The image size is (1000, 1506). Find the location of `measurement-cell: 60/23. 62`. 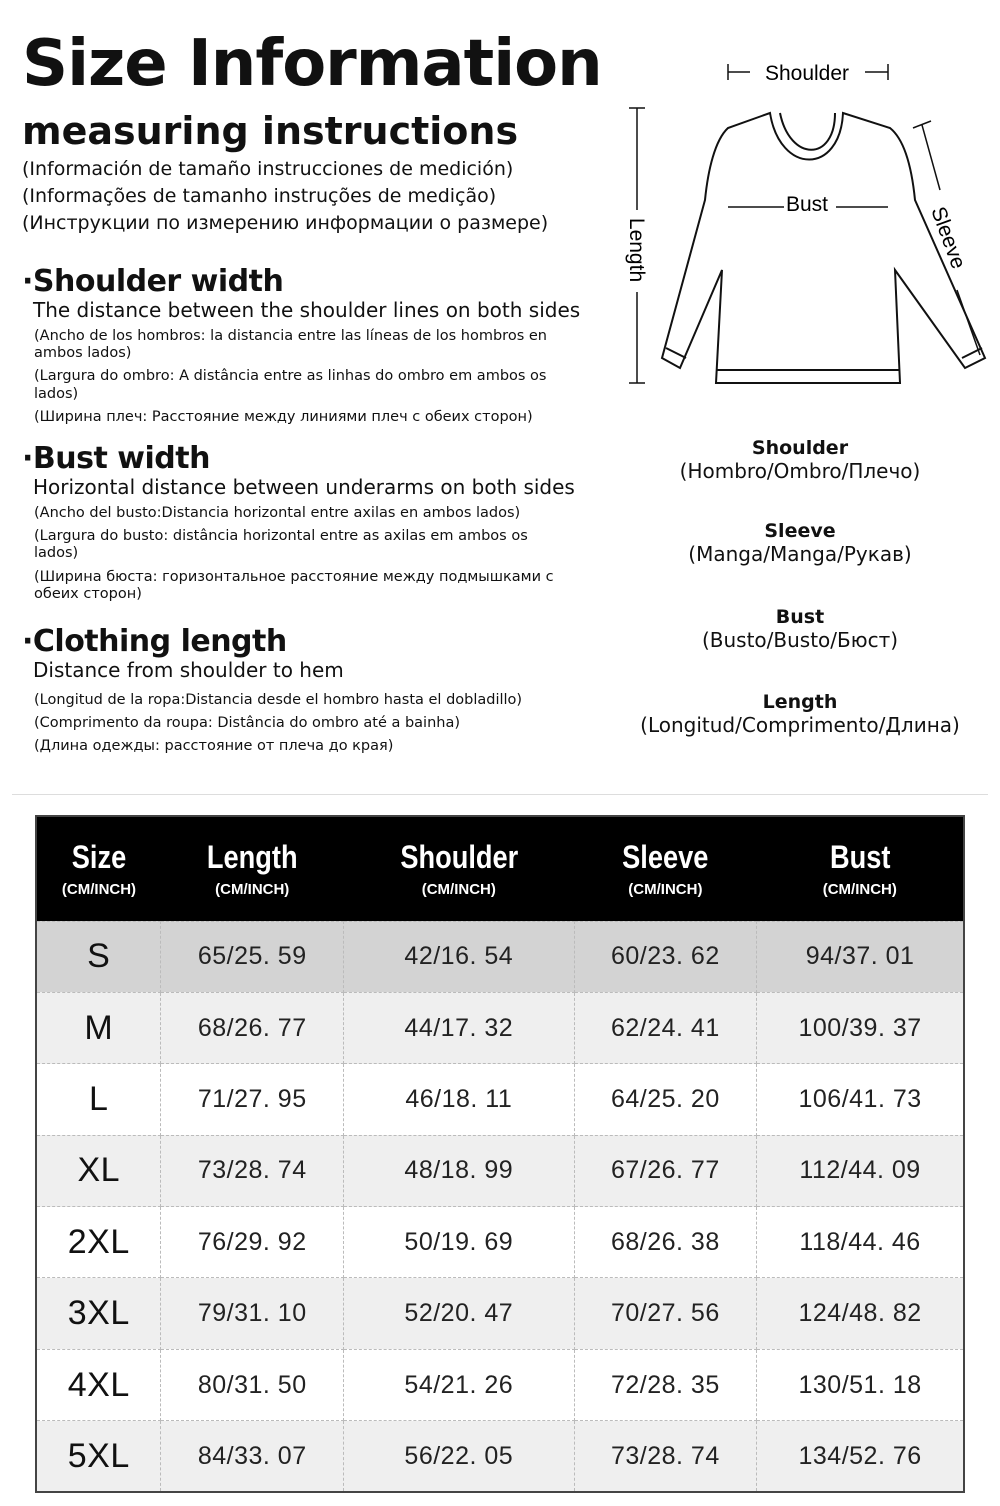

measurement-cell: 60/23. 62 is located at coordinates (665, 956).